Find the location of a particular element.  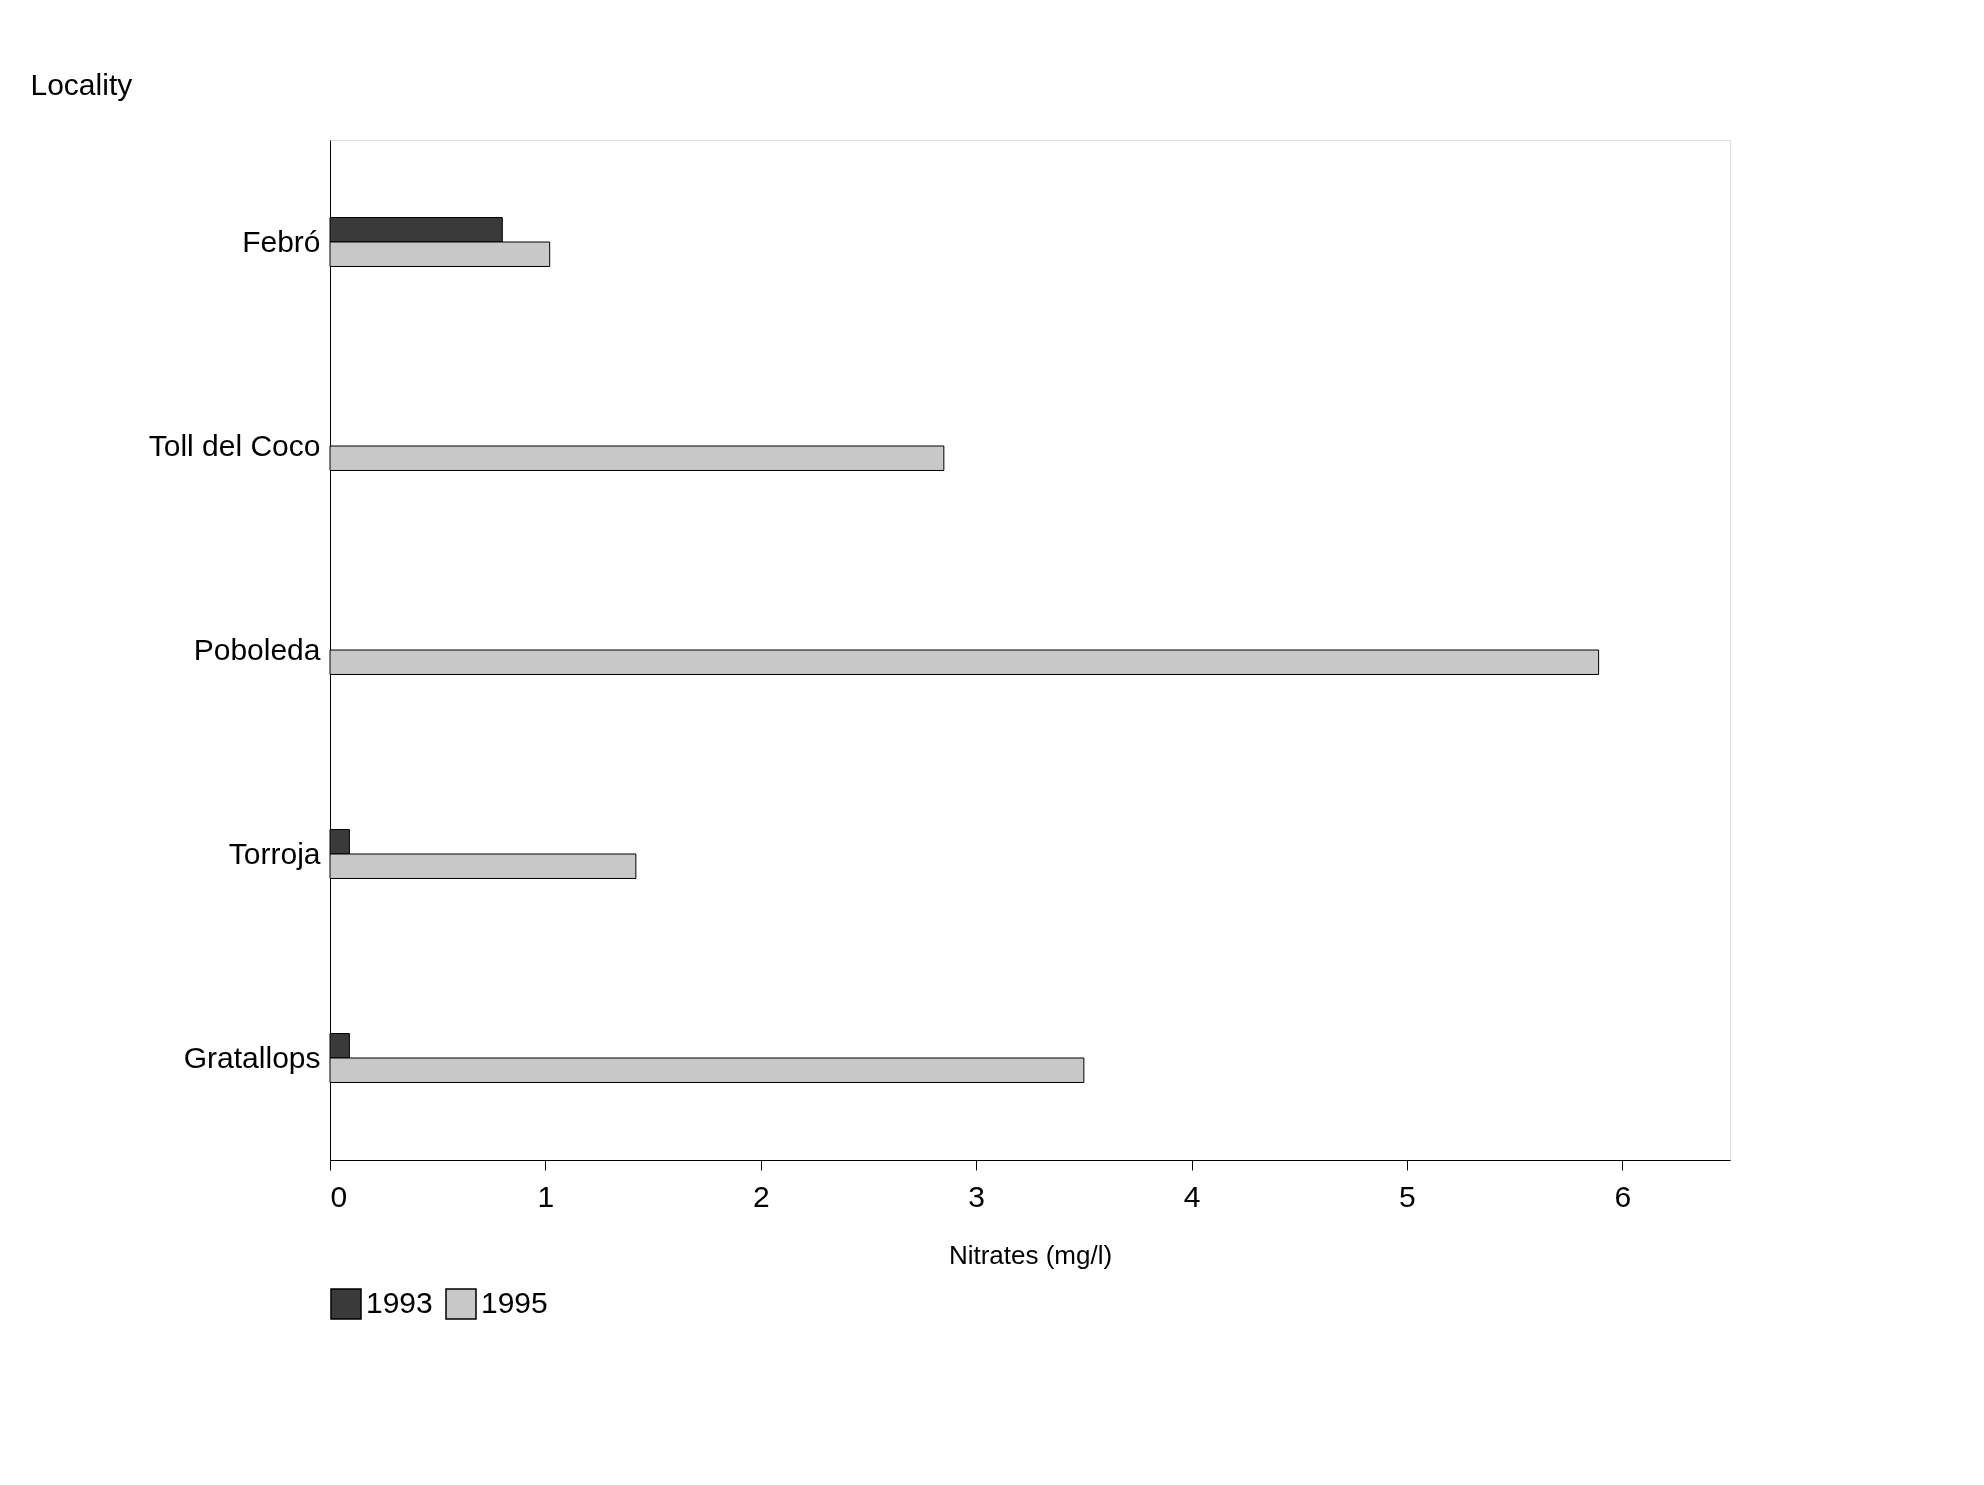

x-tick-label: 0 is located at coordinates (339, 1196).